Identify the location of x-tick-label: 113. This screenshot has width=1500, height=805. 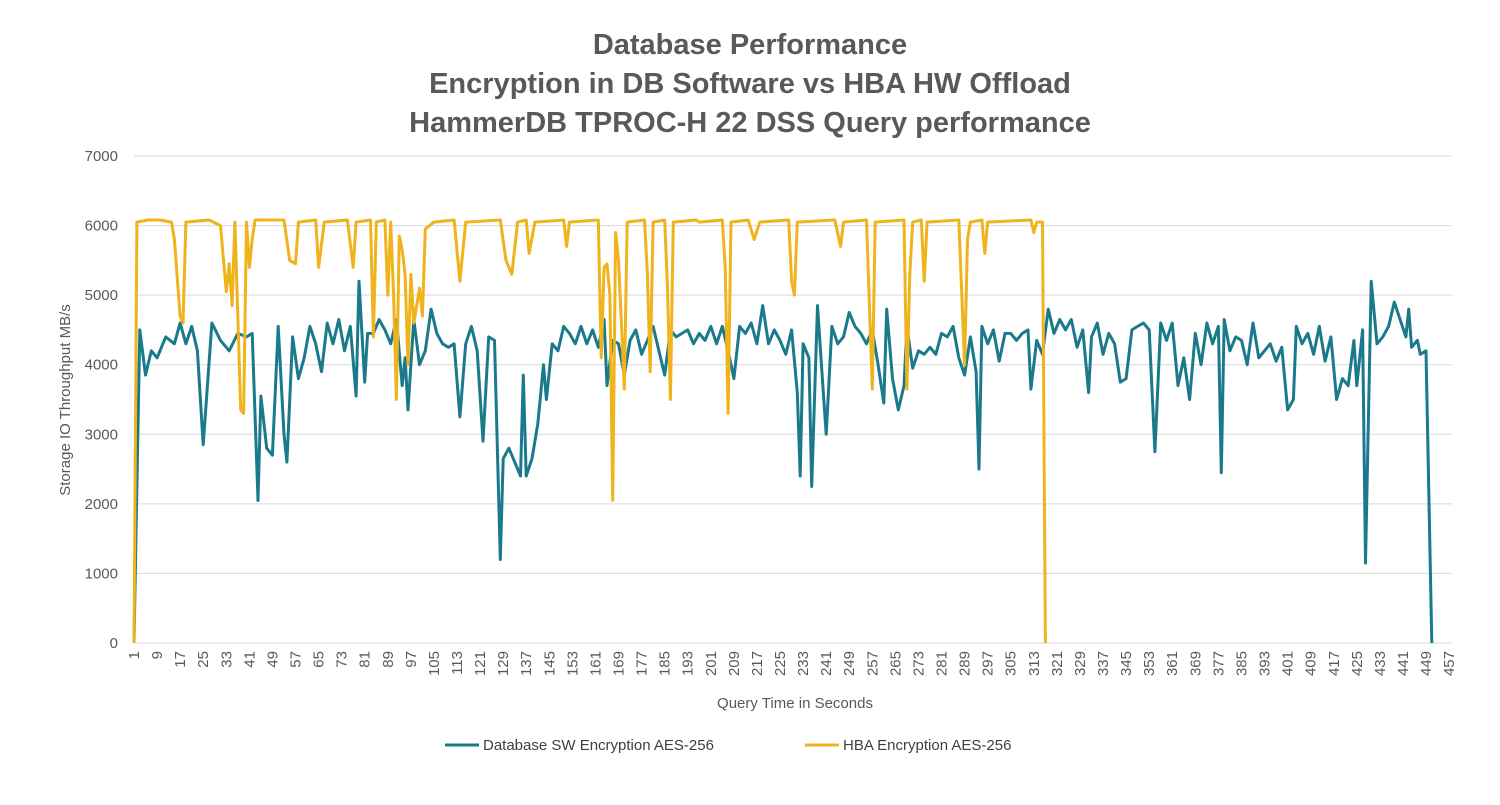
(457, 663).